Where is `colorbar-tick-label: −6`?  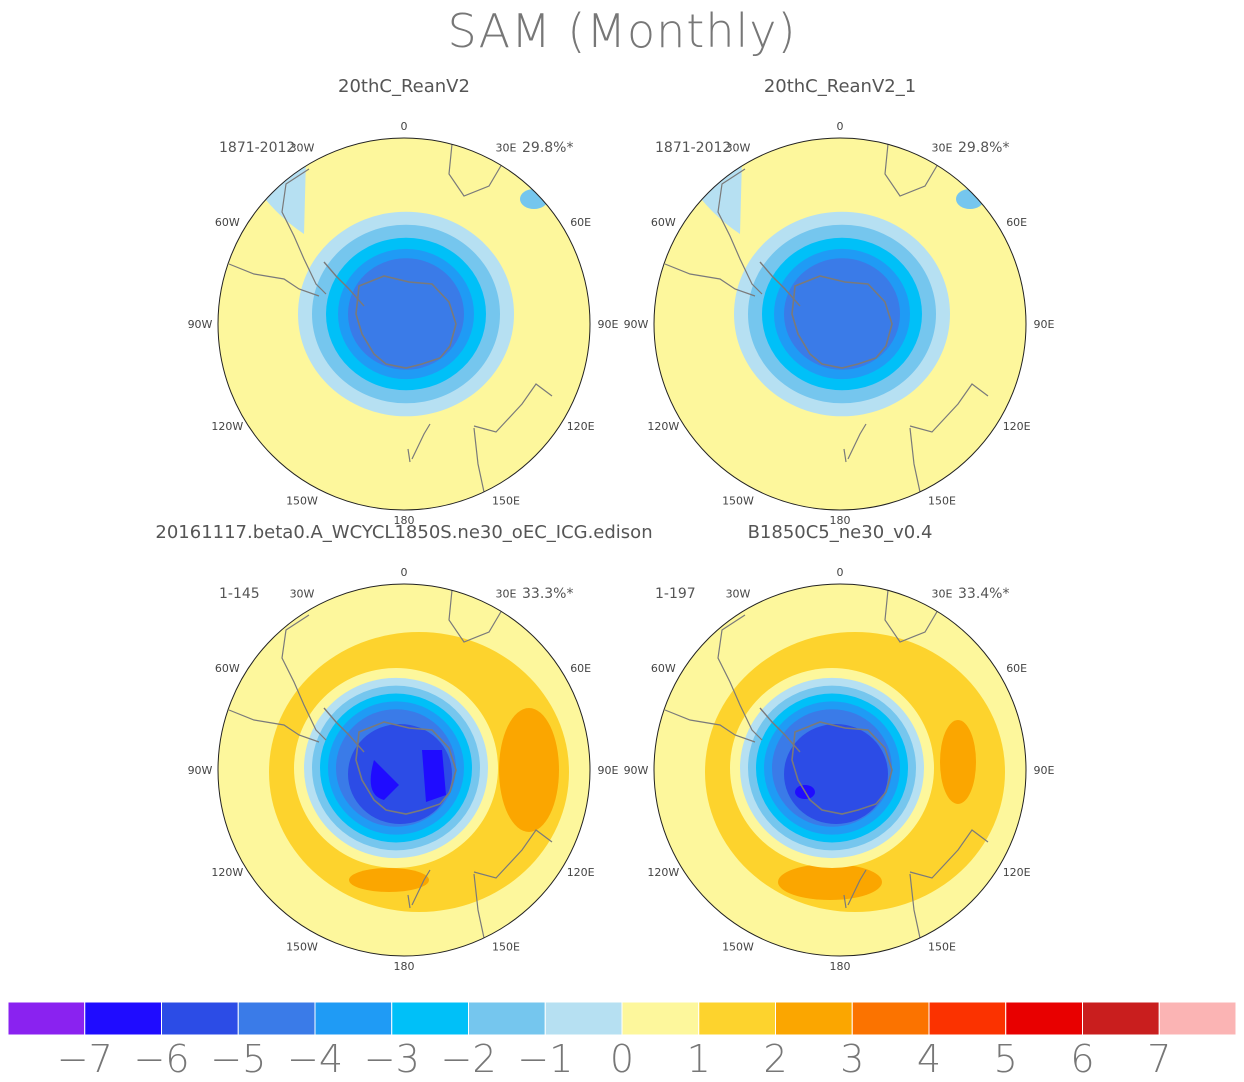 colorbar-tick-label: −6 is located at coordinates (161, 1059).